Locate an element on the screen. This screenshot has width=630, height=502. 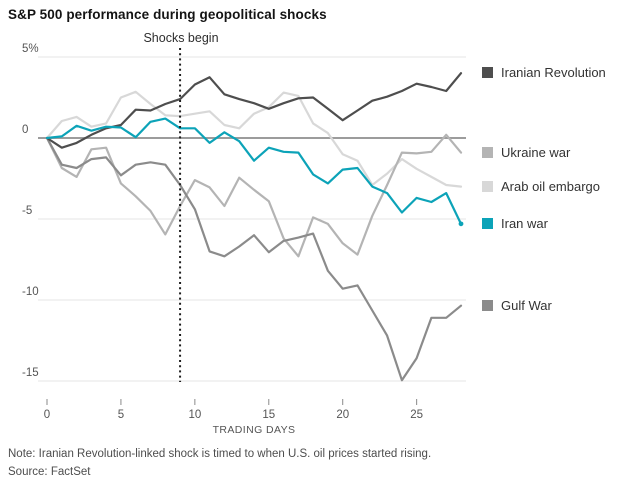
legend-swatch-gulf-war is located at coordinates (487, 305).